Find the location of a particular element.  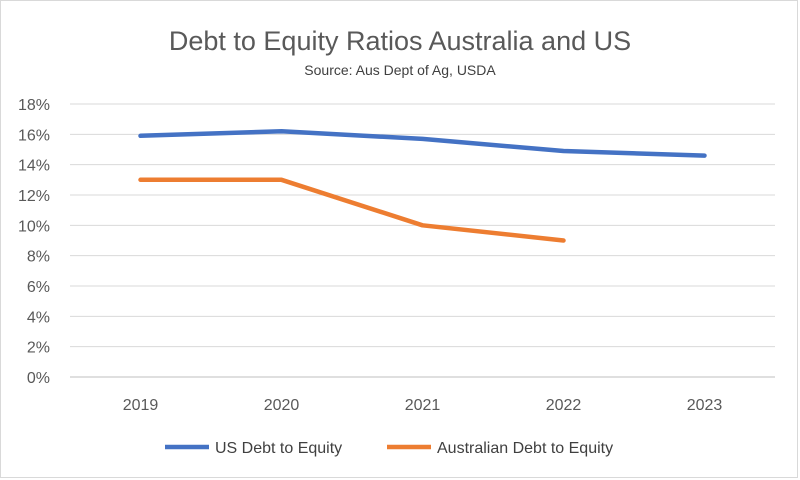

y-tick-label: 14% is located at coordinates (34, 166).